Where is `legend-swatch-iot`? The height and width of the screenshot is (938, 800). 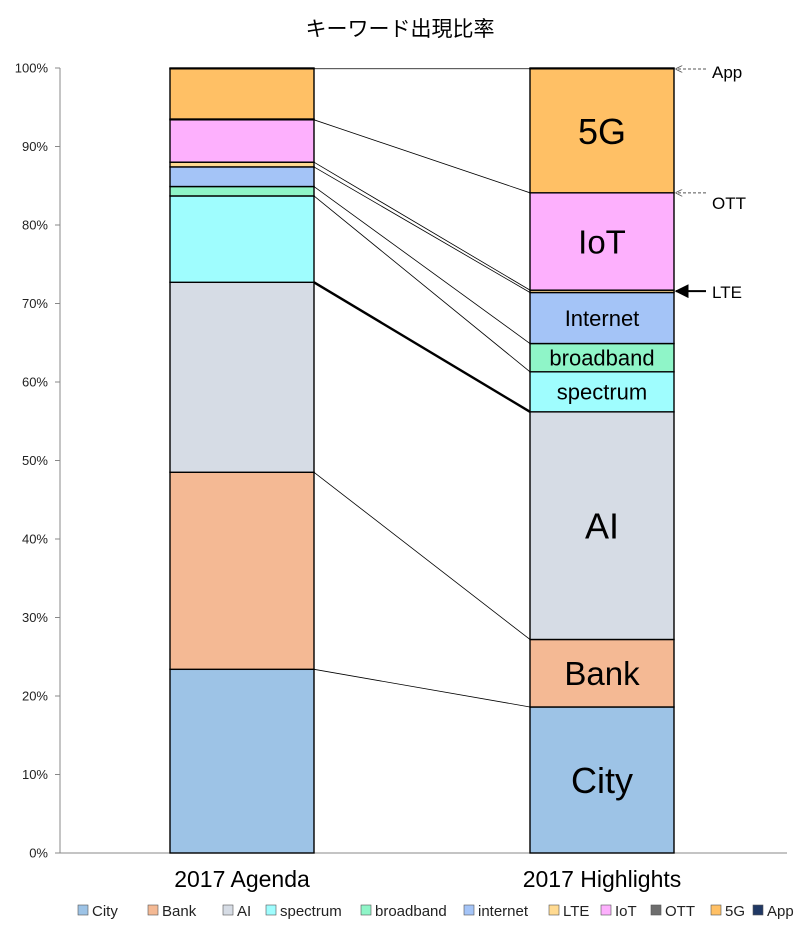 legend-swatch-iot is located at coordinates (606, 910).